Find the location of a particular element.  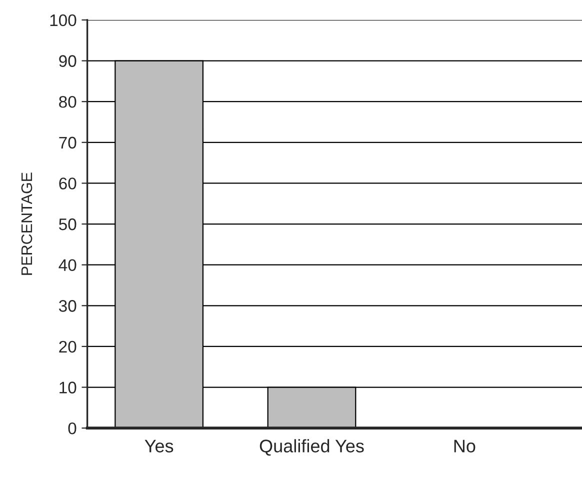

y-tick-label: 10 is located at coordinates (68, 388).